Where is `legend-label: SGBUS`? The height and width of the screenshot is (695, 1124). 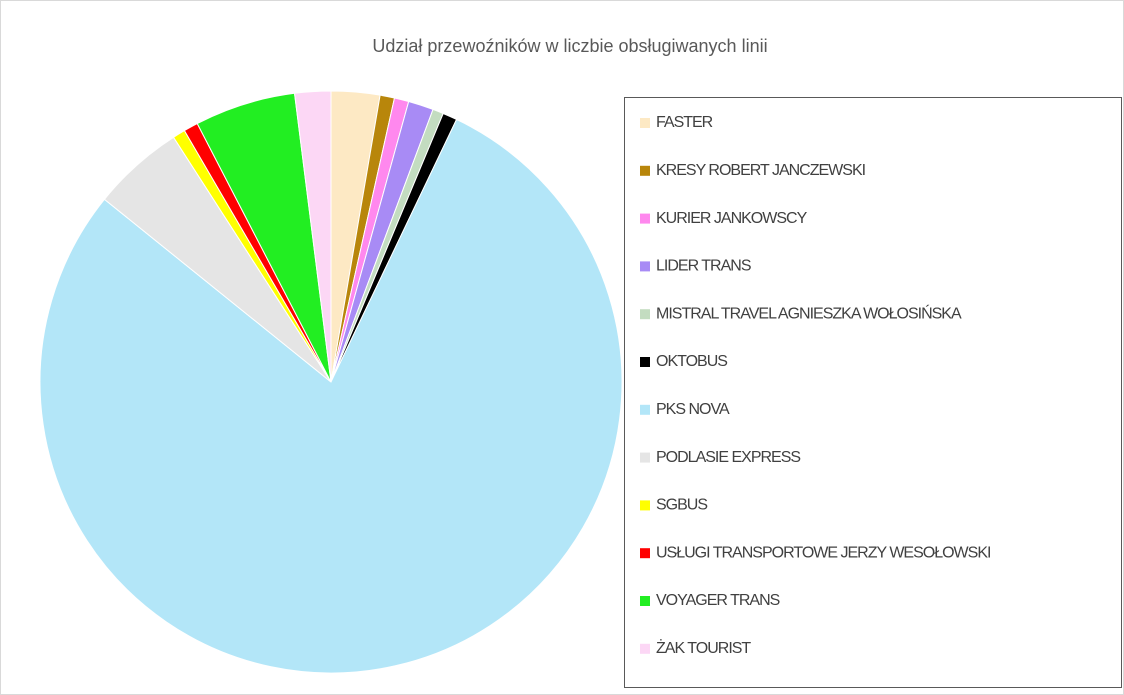
legend-label: SGBUS is located at coordinates (681, 505).